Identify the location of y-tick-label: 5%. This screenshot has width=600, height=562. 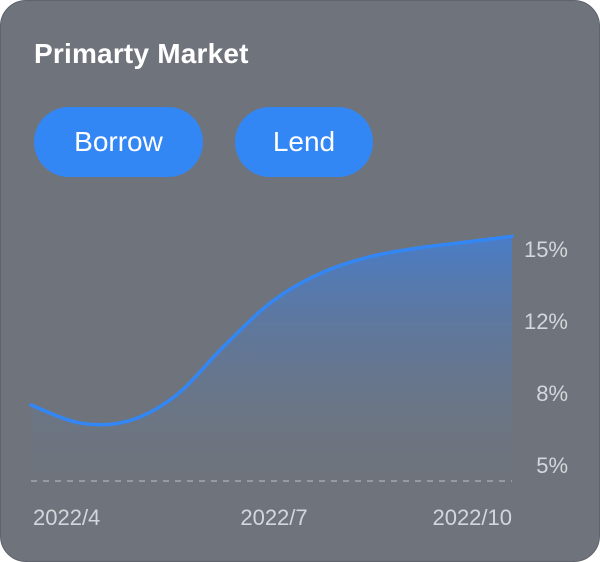
(552, 465).